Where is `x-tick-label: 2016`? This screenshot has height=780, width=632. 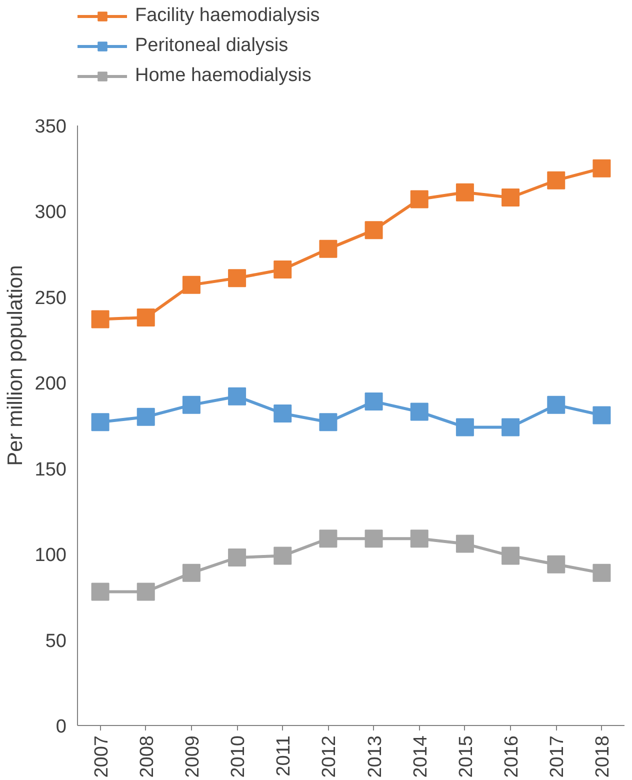
x-tick-label: 2016 is located at coordinates (512, 756).